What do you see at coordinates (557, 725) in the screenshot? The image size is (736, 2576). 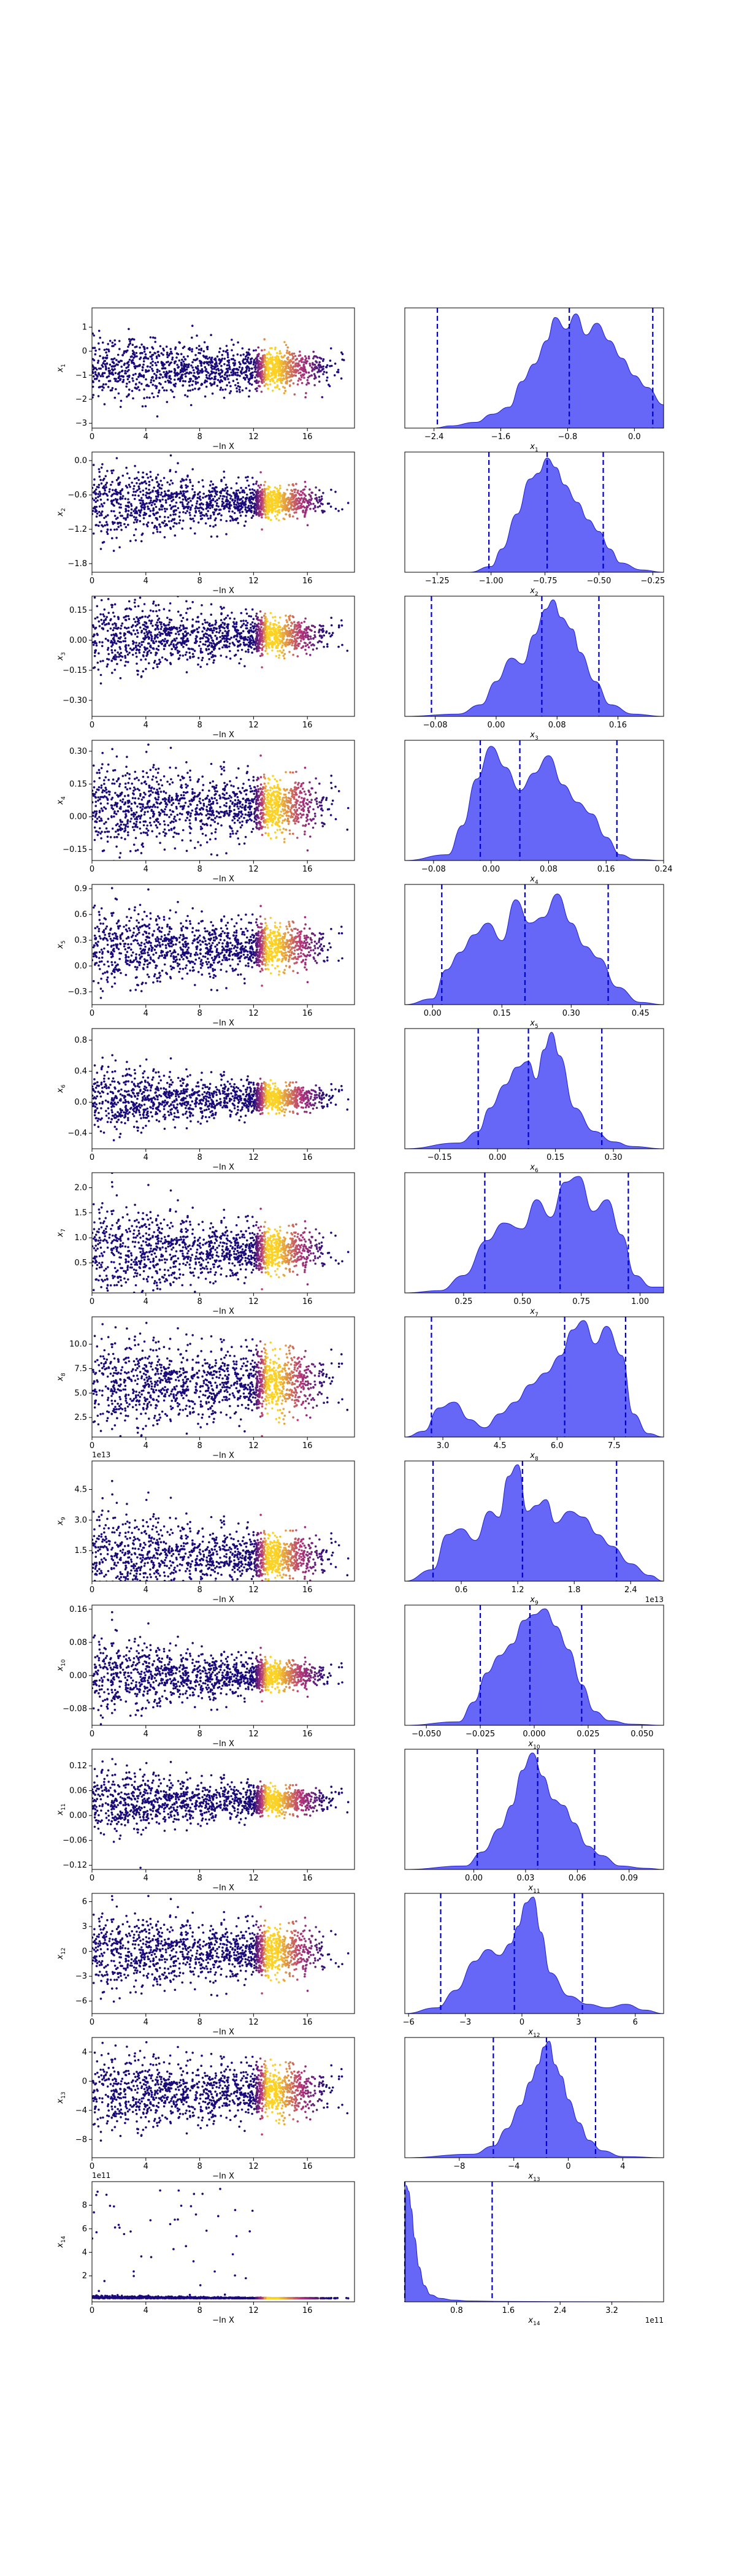 I see `x-tick-label: 0.08` at bounding box center [557, 725].